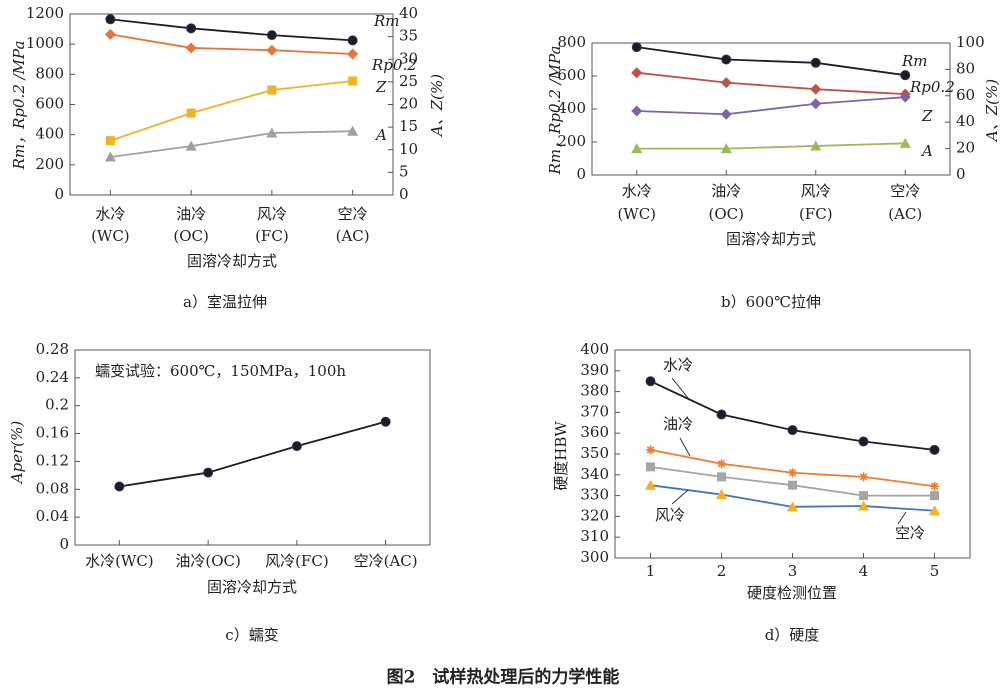 This screenshot has height=696, width=1006. What do you see at coordinates (225, 302) in the screenshot?
I see `chart-caption: a）室温拉伸` at bounding box center [225, 302].